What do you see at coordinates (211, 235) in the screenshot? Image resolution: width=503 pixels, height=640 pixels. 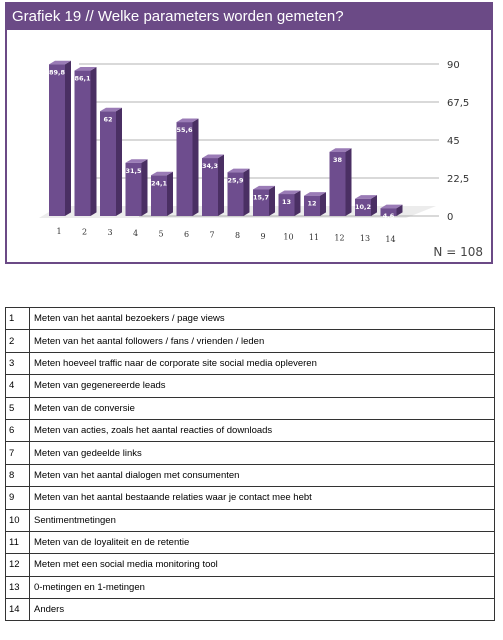 I see `x-tick-label: 7` at bounding box center [211, 235].